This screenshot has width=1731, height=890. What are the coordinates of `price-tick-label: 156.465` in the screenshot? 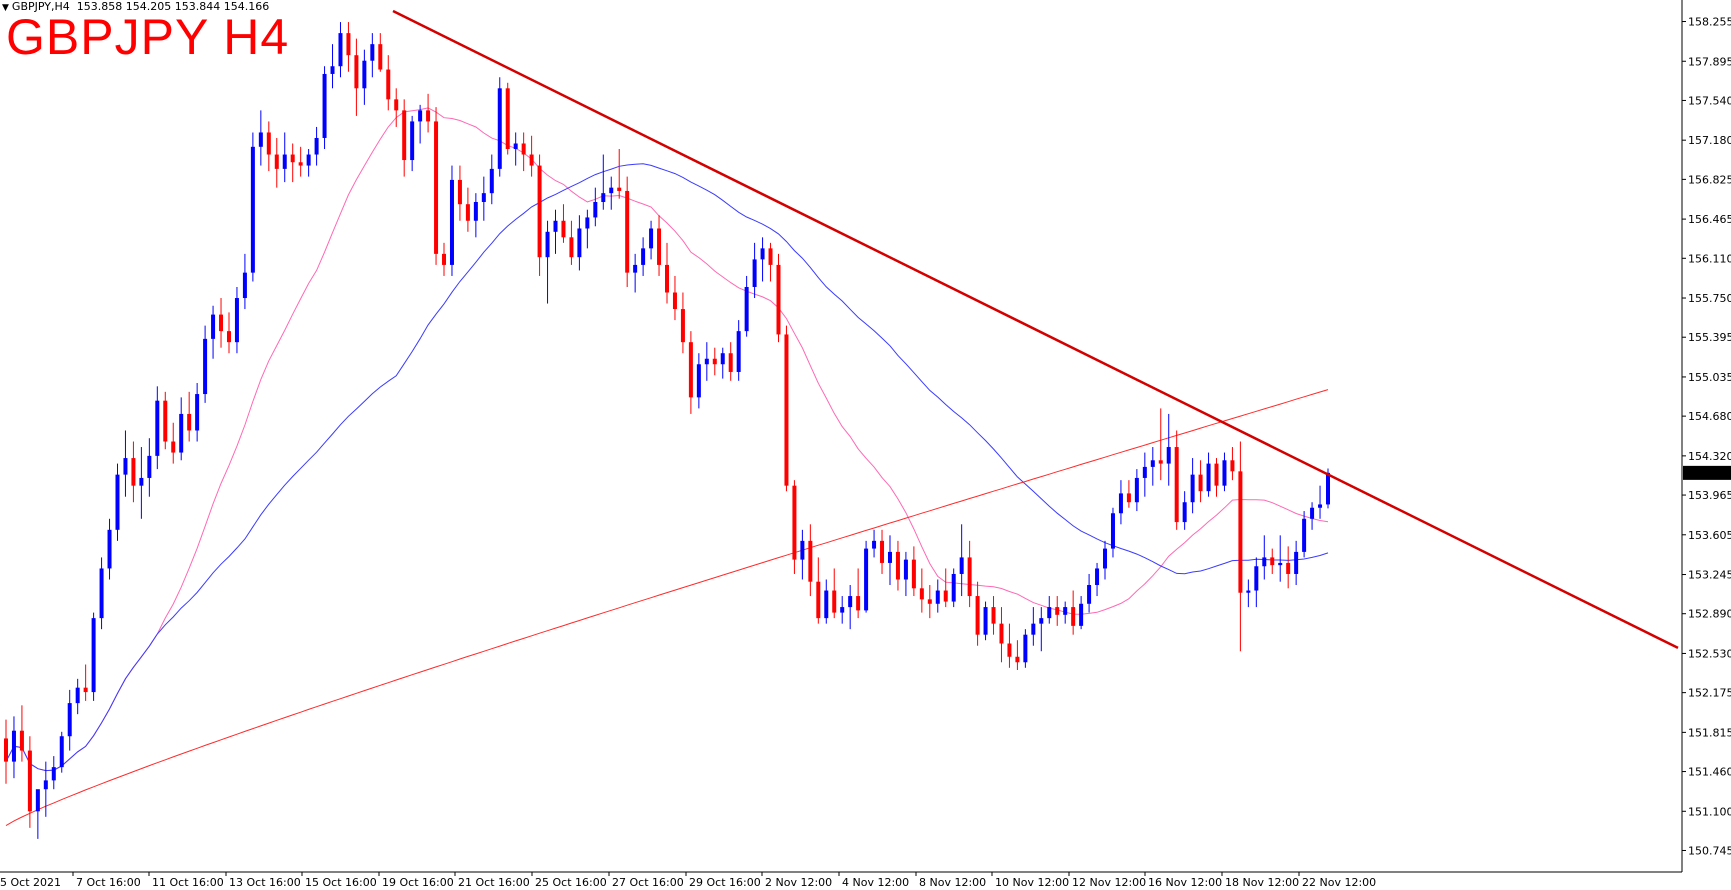 It's located at (1709, 219).